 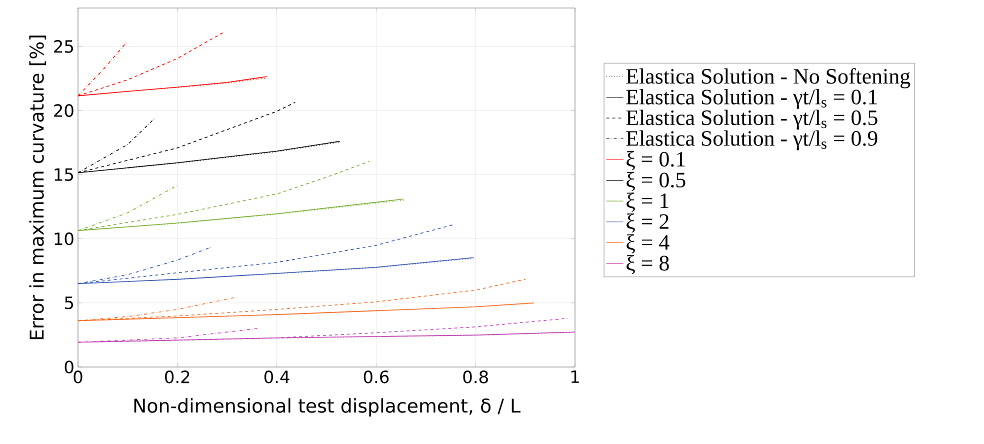 What do you see at coordinates (751, 99) in the screenshot?
I see `legend-label: Elastica Solution - γt/l$_{s}$ = 0.1` at bounding box center [751, 99].